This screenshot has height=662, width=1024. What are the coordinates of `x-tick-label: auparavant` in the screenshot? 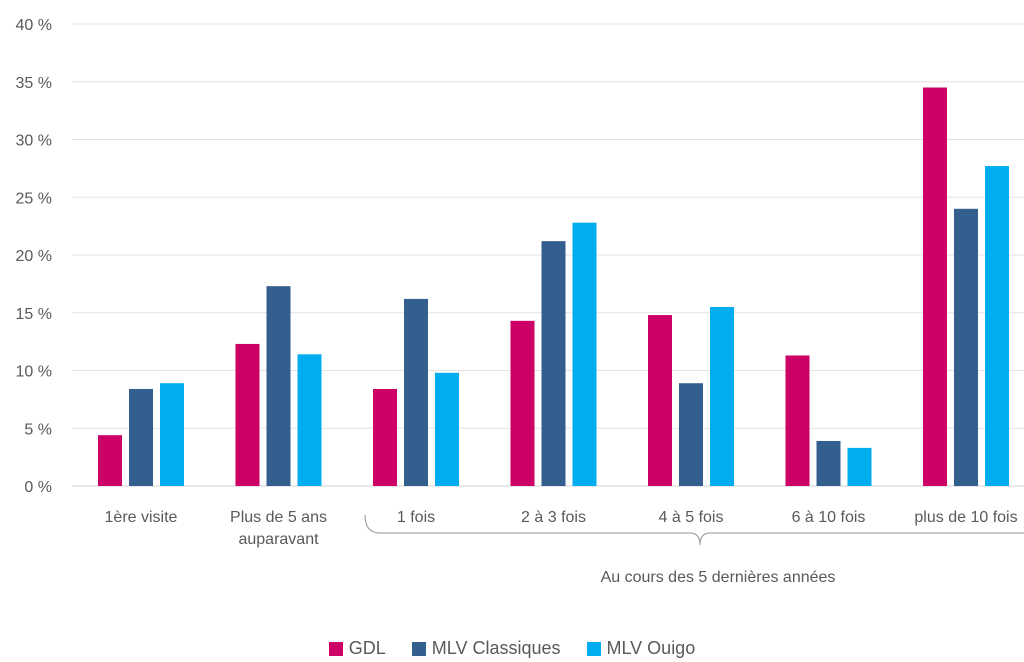 It's located at (278, 539).